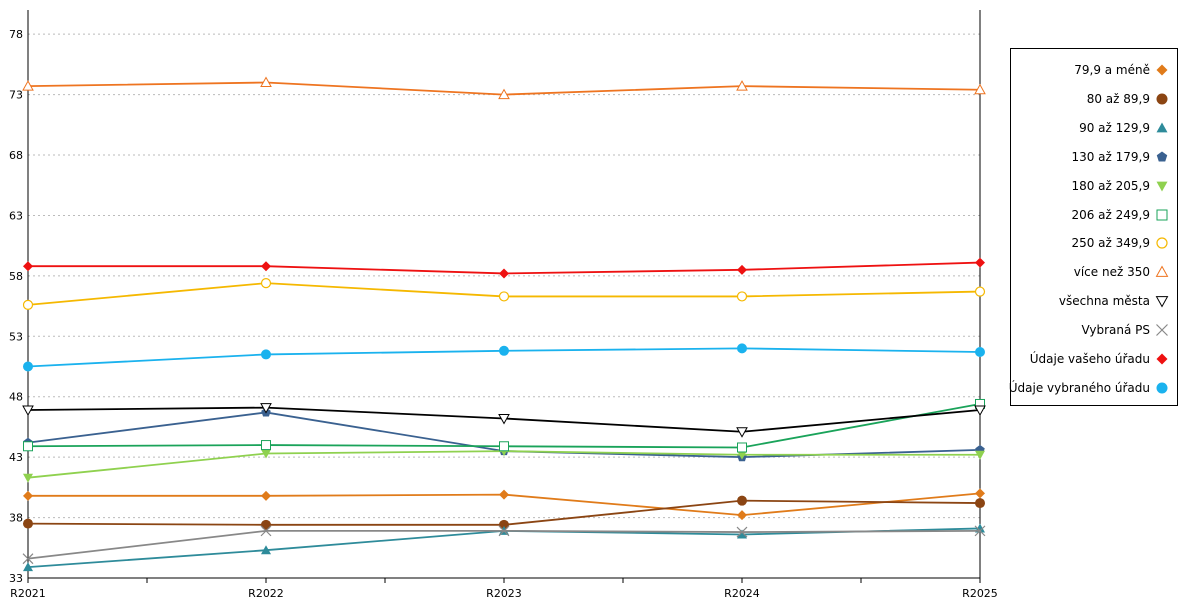 Image resolution: width=1200 pixels, height=600 pixels. What do you see at coordinates (1115, 330) in the screenshot?
I see `legend-label: Vybraná PS` at bounding box center [1115, 330].